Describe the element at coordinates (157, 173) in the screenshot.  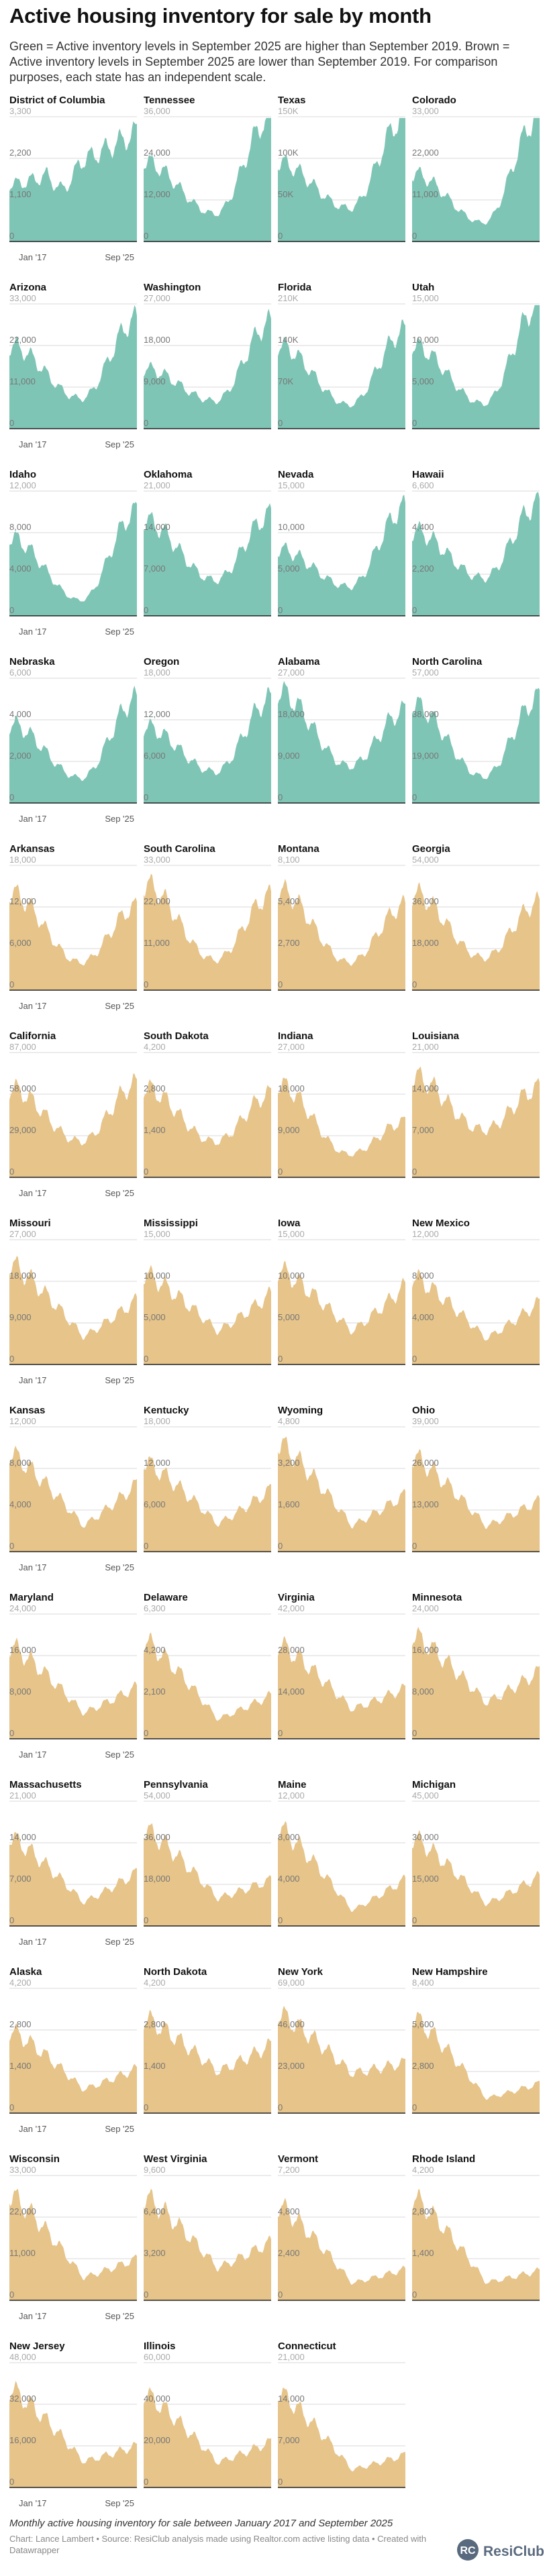
I see `y-tick-labels: 36,000 24,000 12,000 0` at that location.